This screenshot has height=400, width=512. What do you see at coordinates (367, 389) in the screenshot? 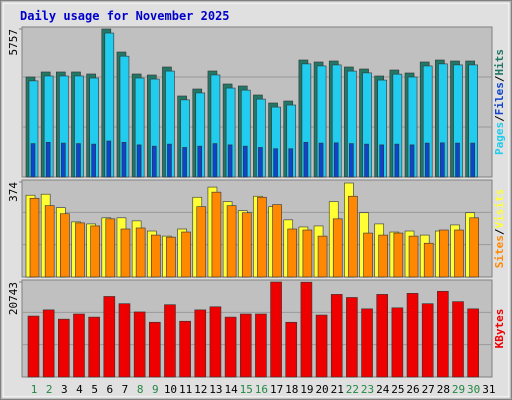
I see `x-tick-label: 23` at bounding box center [367, 389].